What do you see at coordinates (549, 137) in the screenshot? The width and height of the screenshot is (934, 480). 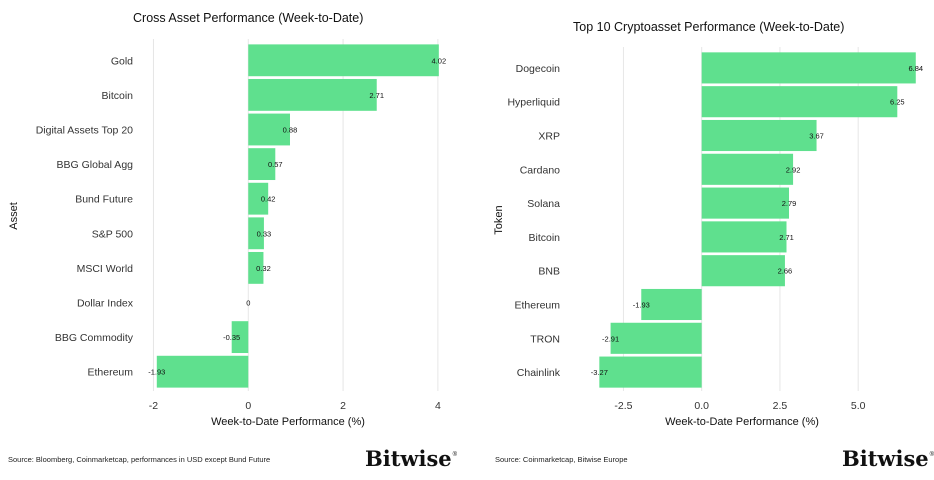 I see `chart2-category-label: XRP` at bounding box center [549, 137].